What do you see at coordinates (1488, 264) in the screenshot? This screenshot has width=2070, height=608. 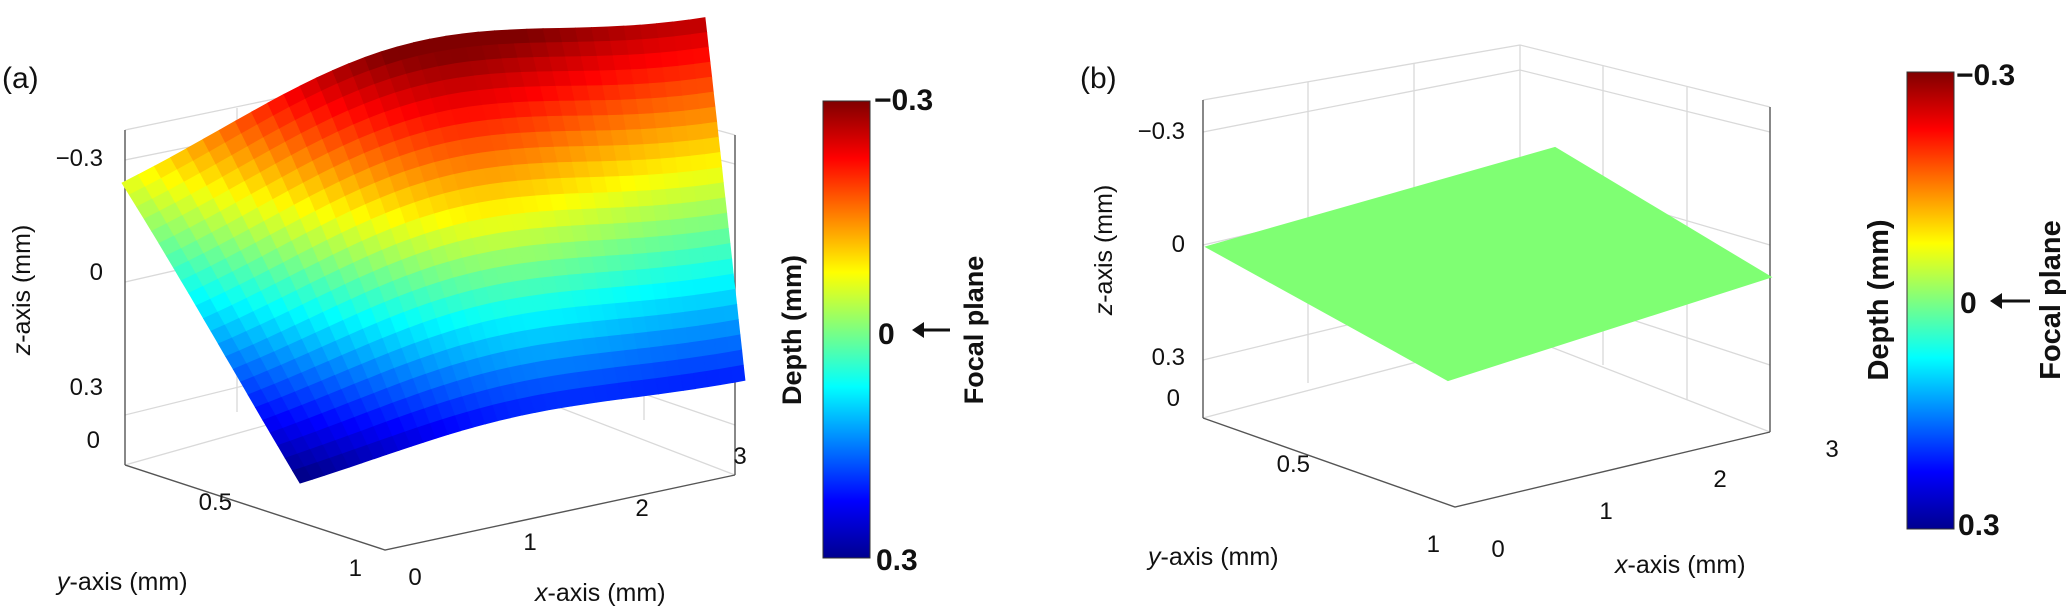 I see `panel-b-surface` at bounding box center [1488, 264].